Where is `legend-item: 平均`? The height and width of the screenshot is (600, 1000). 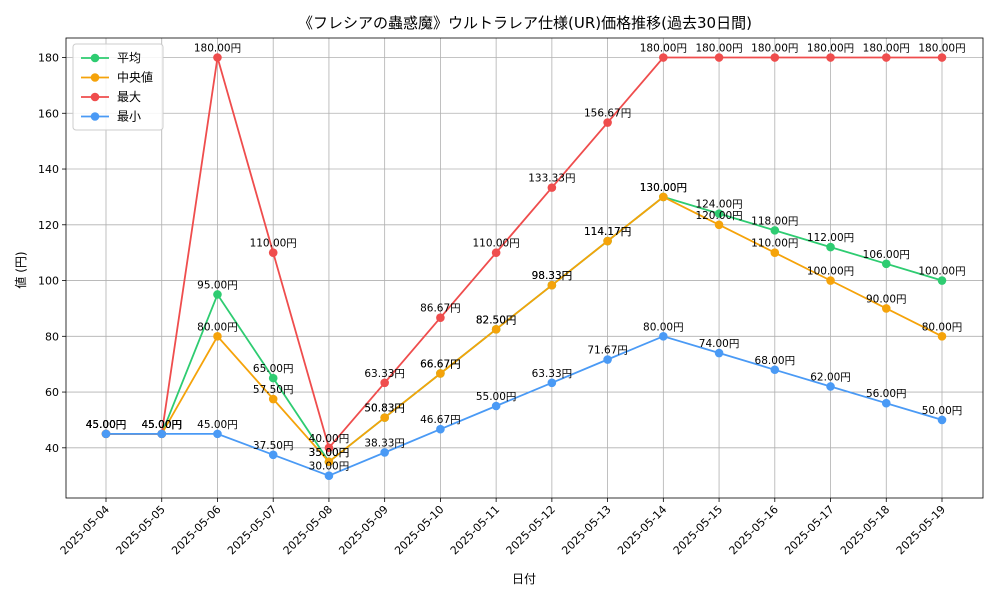 legend-item: 平均 is located at coordinates (111, 58).